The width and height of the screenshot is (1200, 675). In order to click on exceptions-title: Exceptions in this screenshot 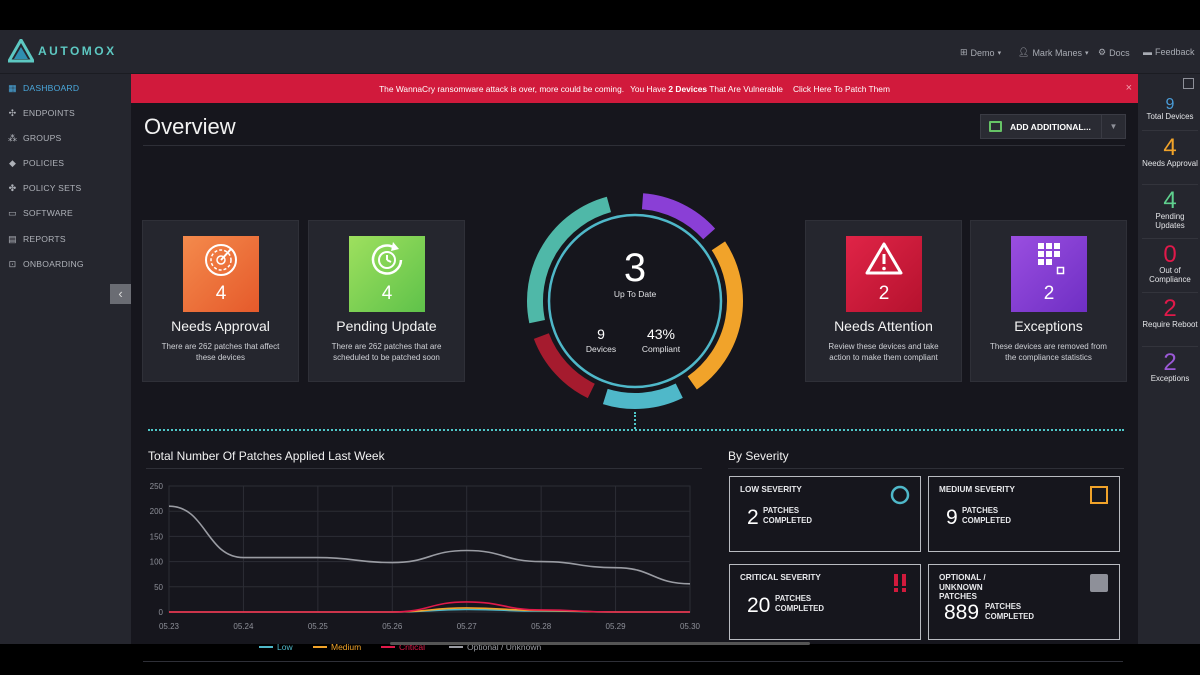, I will do `click(1048, 326)`.